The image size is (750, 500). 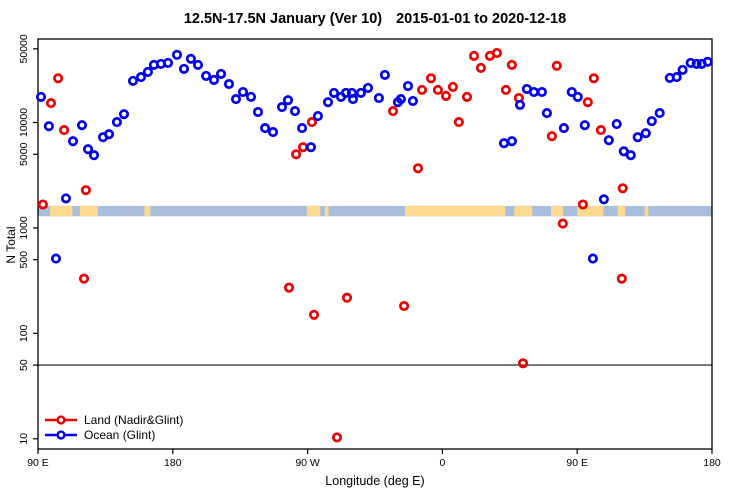 I want to click on y-tick-label: 10000, so click(x=24, y=122).